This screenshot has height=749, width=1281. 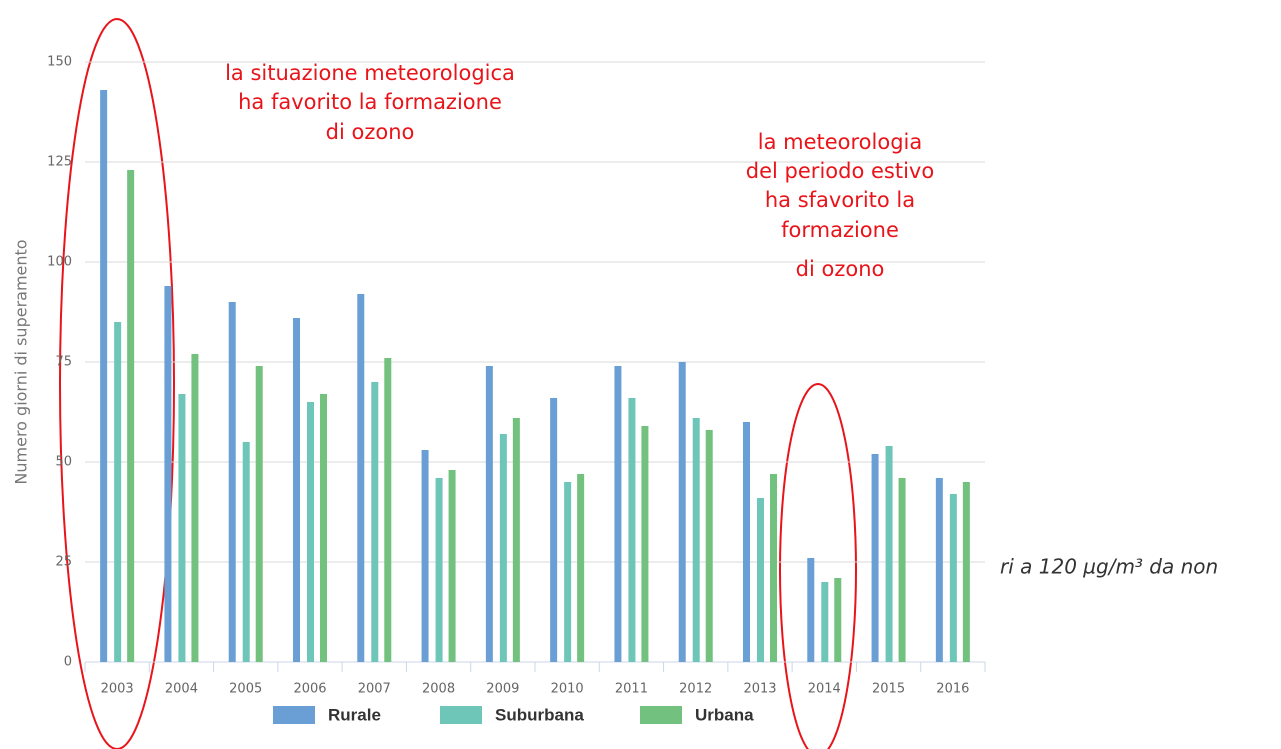 What do you see at coordinates (631, 689) in the screenshot?
I see `x-tick-label: 2011` at bounding box center [631, 689].